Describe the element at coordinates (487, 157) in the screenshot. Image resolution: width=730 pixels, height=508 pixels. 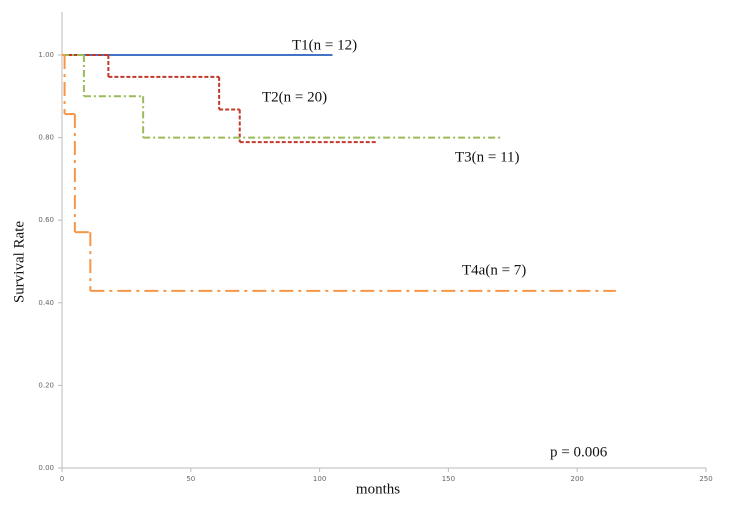
I see `series-label: T3(n = 11)` at that location.